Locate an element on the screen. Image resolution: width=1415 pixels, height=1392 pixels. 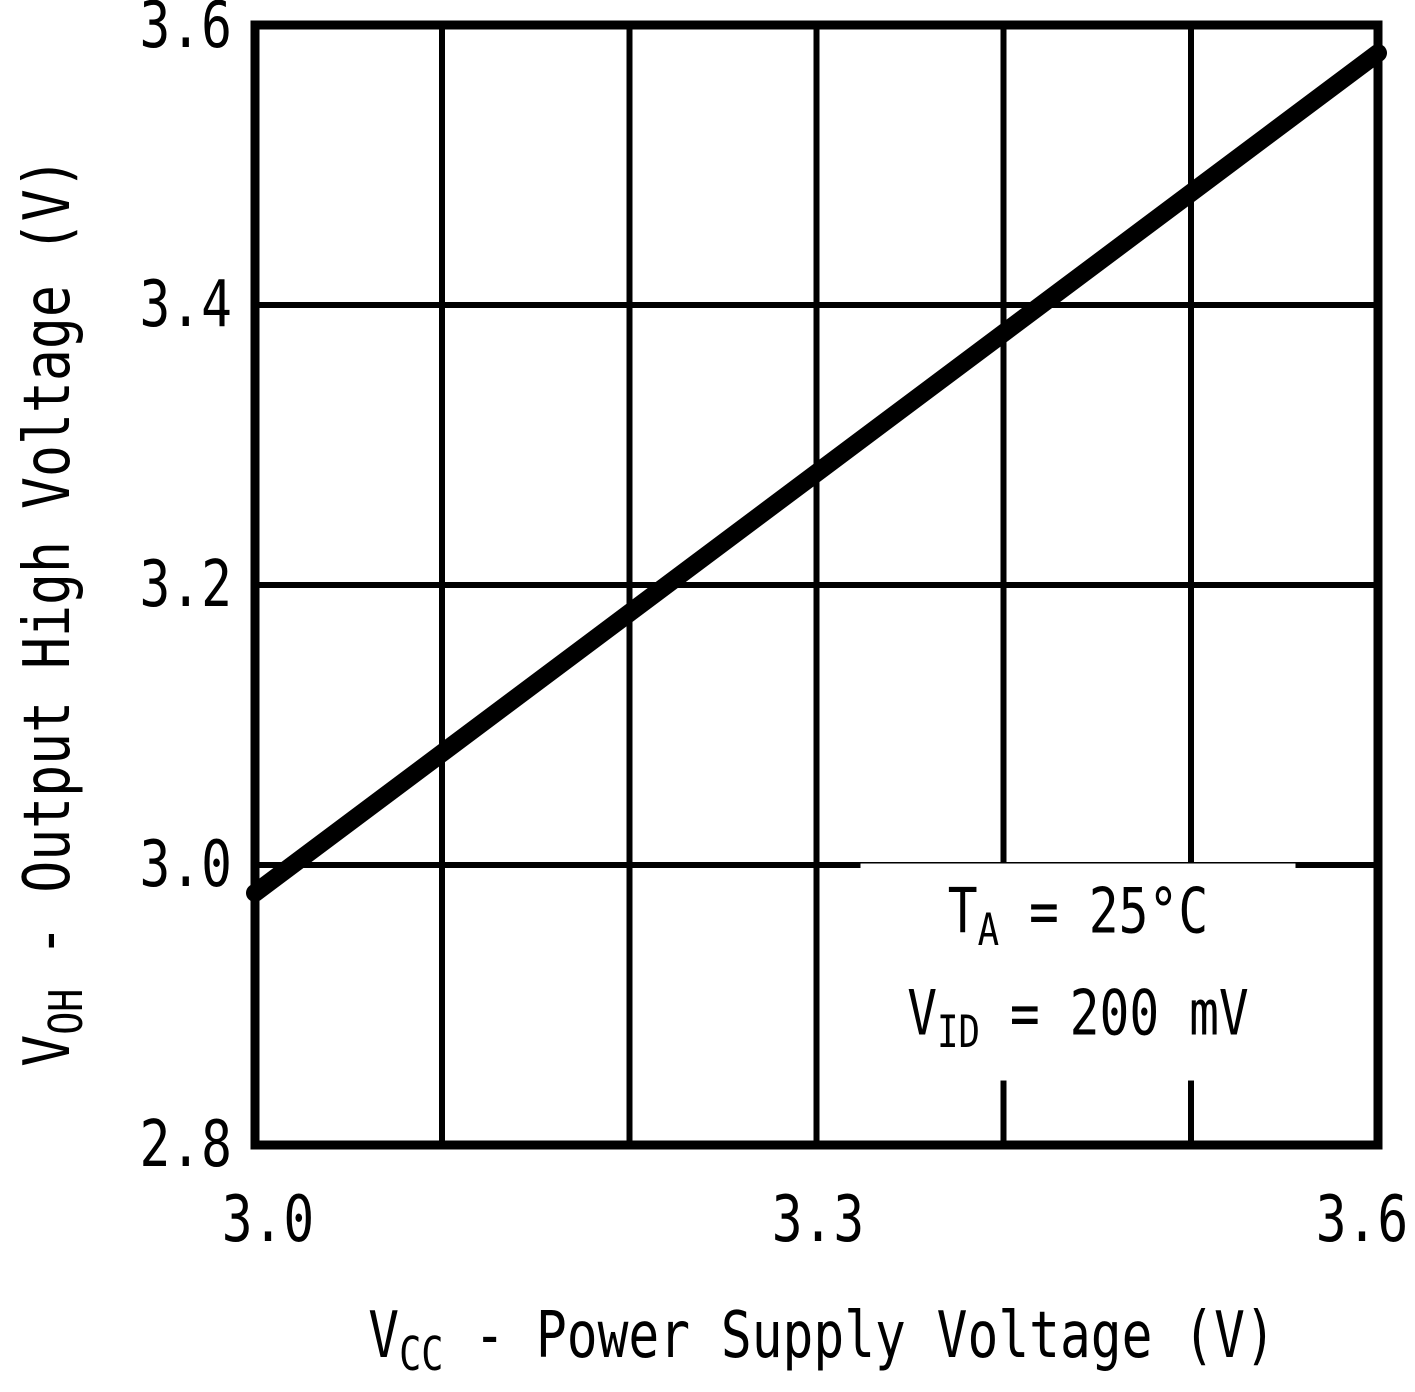
annotation-ta-value: = 25°C is located at coordinates (1104, 911).